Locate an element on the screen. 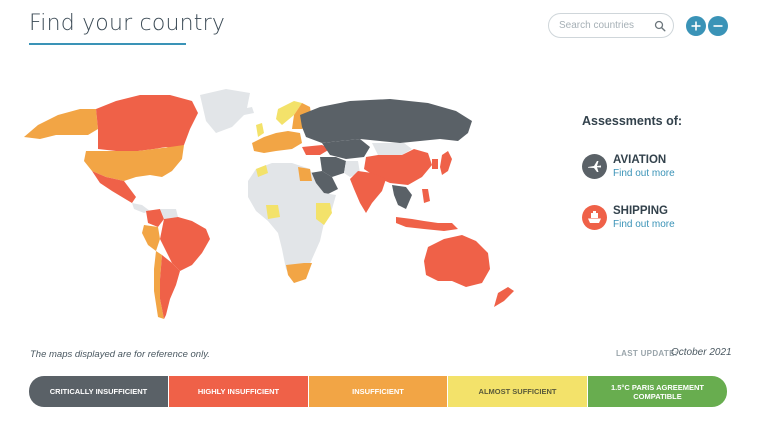 Image resolution: width=770 pixels, height=429 pixels. last-update-label: LAST UPDATE: is located at coordinates (647, 353).